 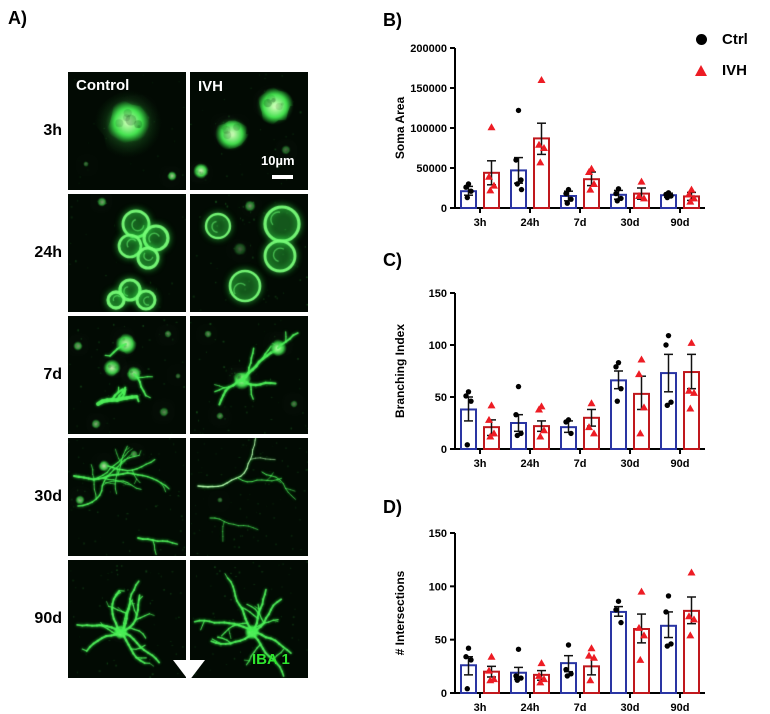 What do you see at coordinates (680, 464) in the screenshot?
I see `x-tick-label: 90d` at bounding box center [680, 464].